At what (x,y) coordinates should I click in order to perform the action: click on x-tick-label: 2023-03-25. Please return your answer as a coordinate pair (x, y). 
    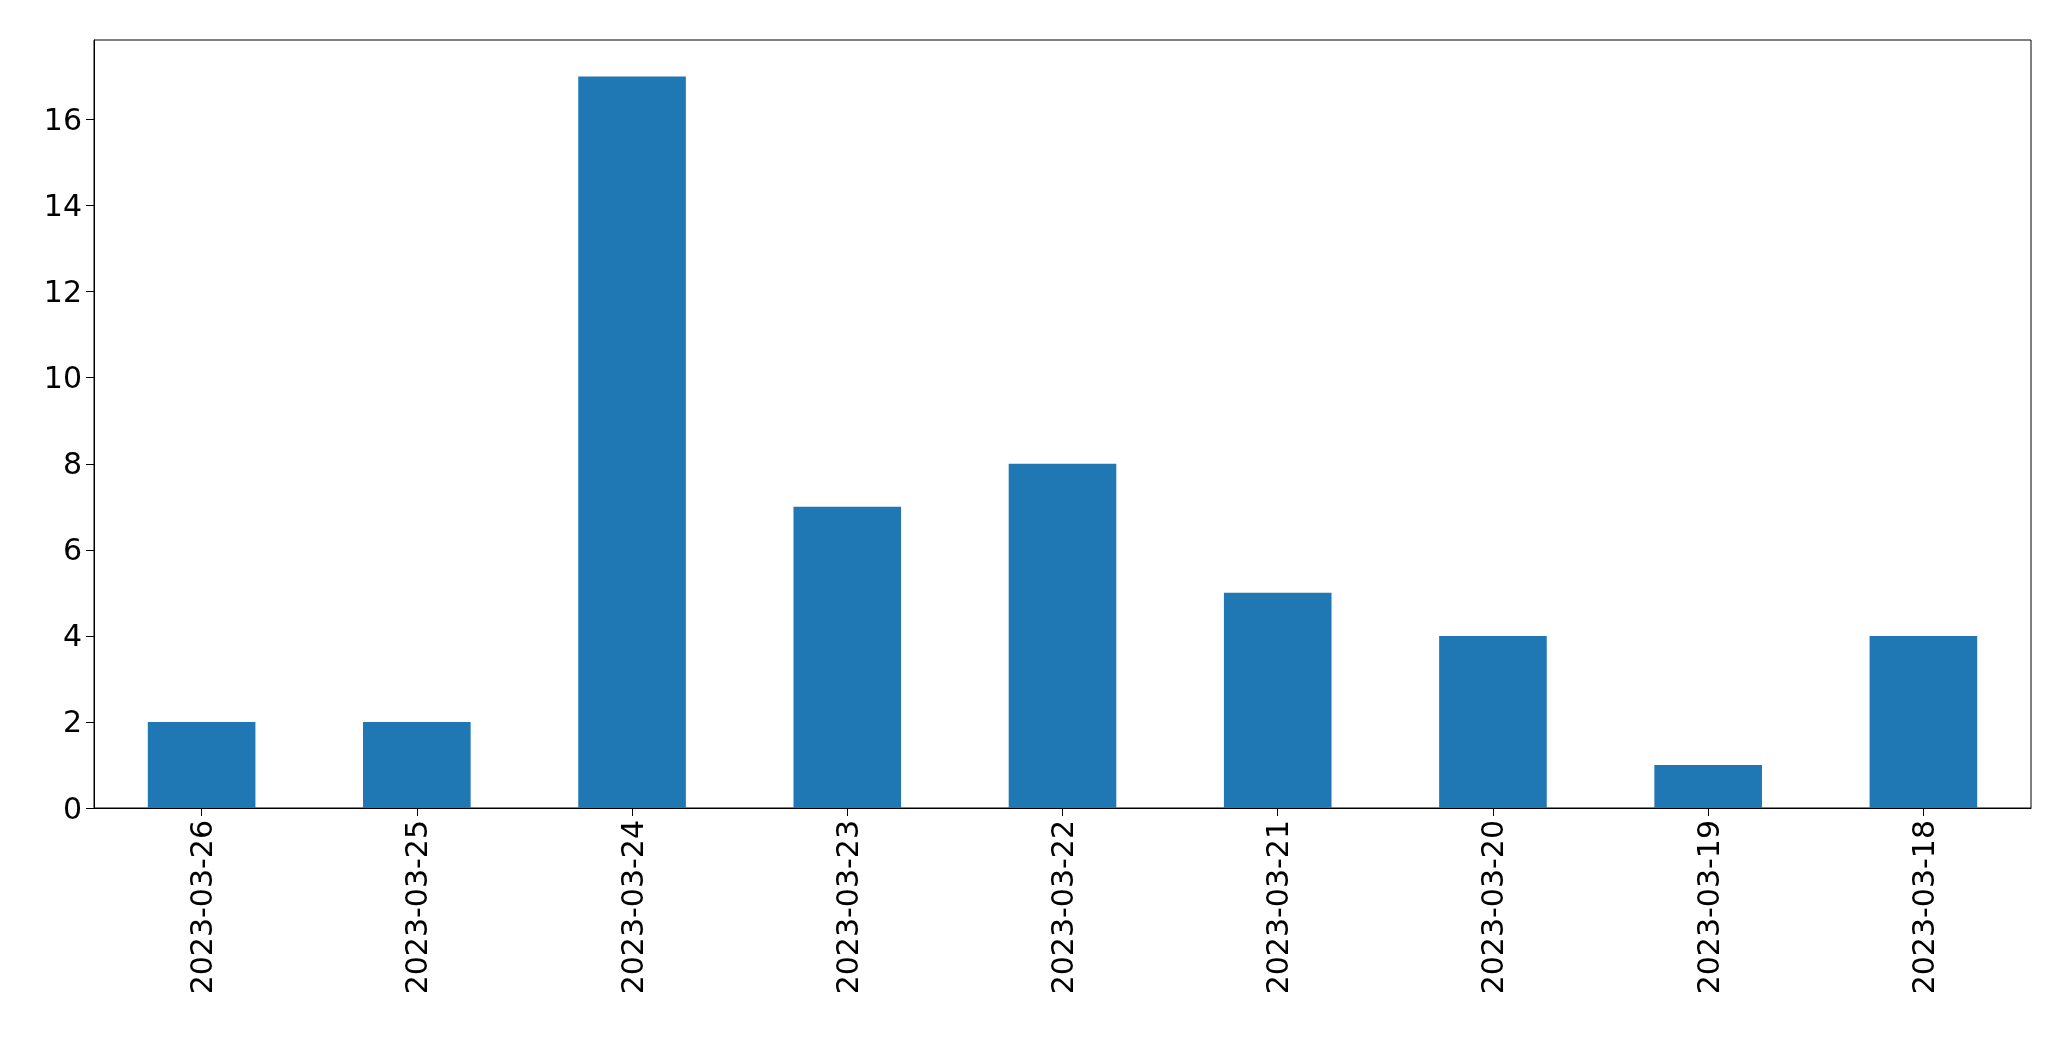
    Looking at the image, I should click on (417, 907).